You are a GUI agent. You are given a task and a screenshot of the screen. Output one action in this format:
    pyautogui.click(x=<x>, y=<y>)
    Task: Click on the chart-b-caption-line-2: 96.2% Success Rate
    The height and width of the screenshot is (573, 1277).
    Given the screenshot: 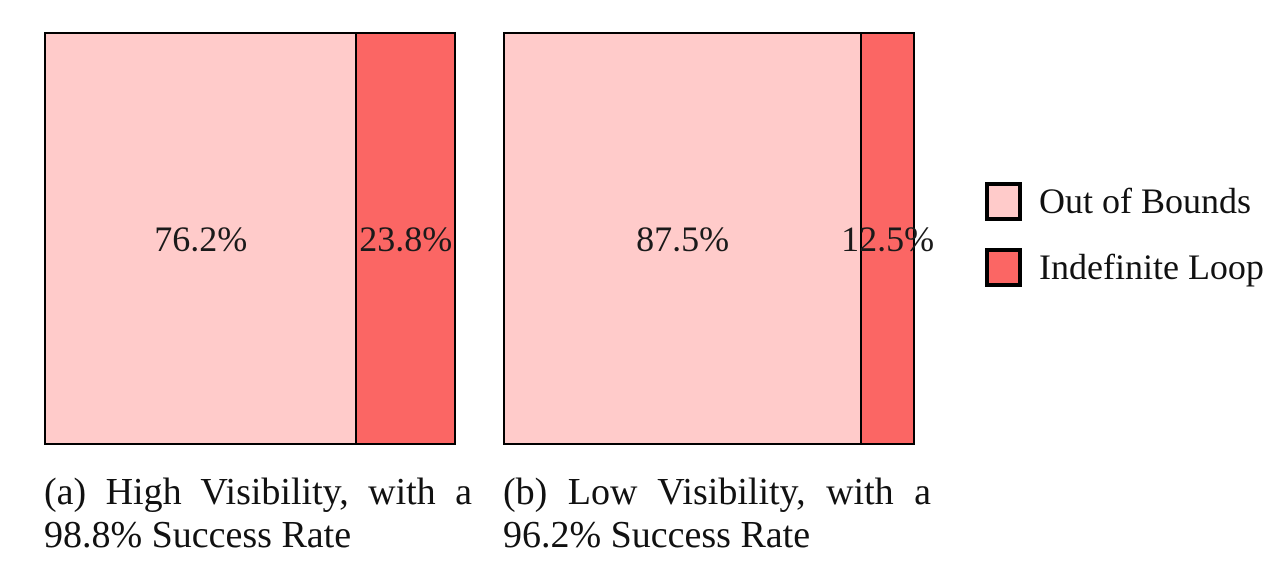 What is the action you would take?
    pyautogui.click(x=657, y=535)
    